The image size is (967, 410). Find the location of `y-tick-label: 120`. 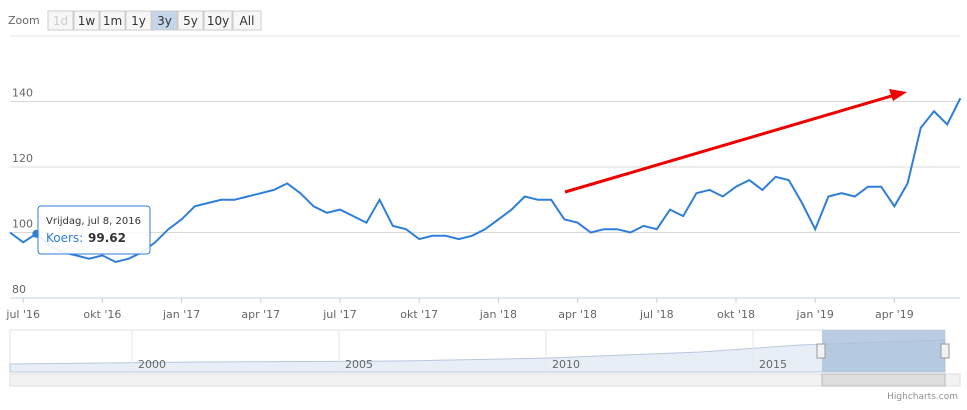

y-tick-label: 120 is located at coordinates (22, 158).